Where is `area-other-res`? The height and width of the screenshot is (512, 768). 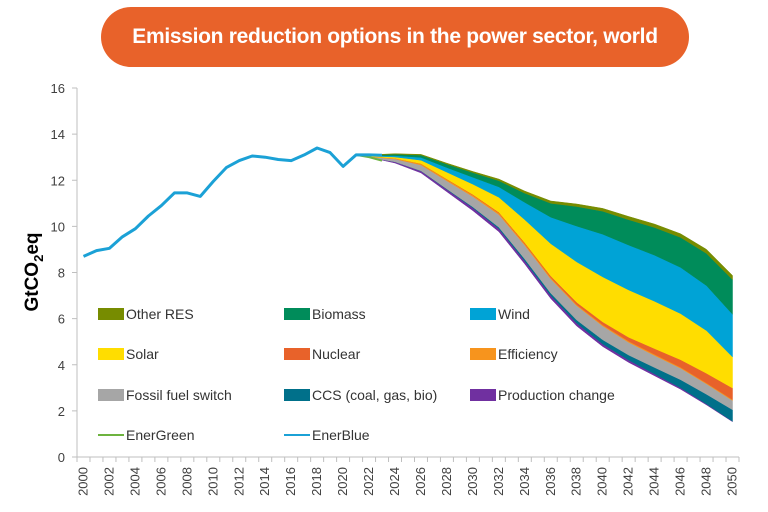 area-other-res is located at coordinates (550, 217).